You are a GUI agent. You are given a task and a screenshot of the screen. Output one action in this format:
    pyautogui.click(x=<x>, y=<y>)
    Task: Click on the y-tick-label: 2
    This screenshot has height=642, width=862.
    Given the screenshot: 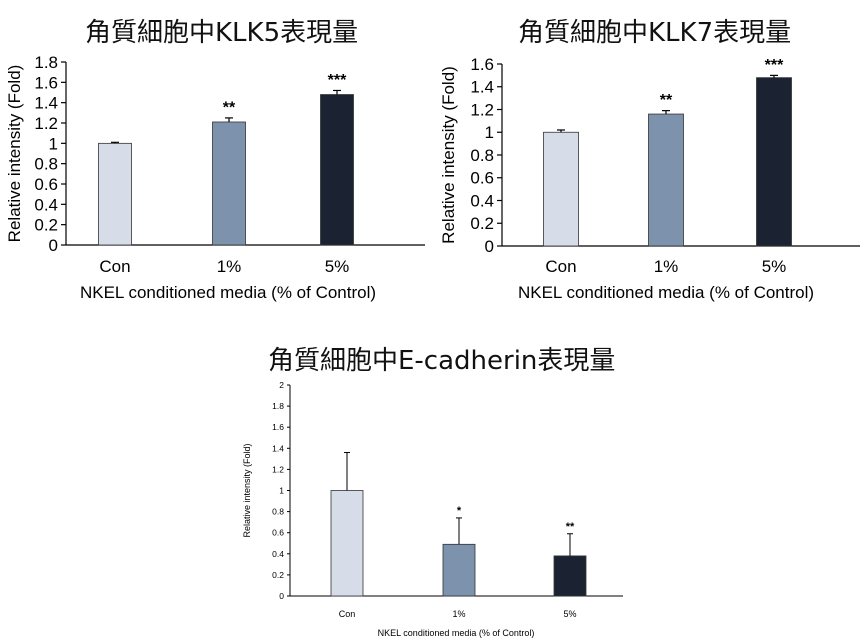 What is the action you would take?
    pyautogui.click(x=281, y=385)
    